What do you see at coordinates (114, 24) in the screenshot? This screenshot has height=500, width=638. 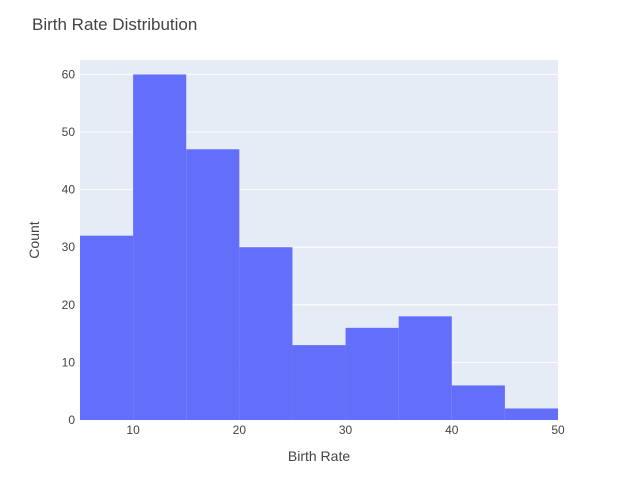 I see `chart-title: Birth Rate Distribution` at bounding box center [114, 24].